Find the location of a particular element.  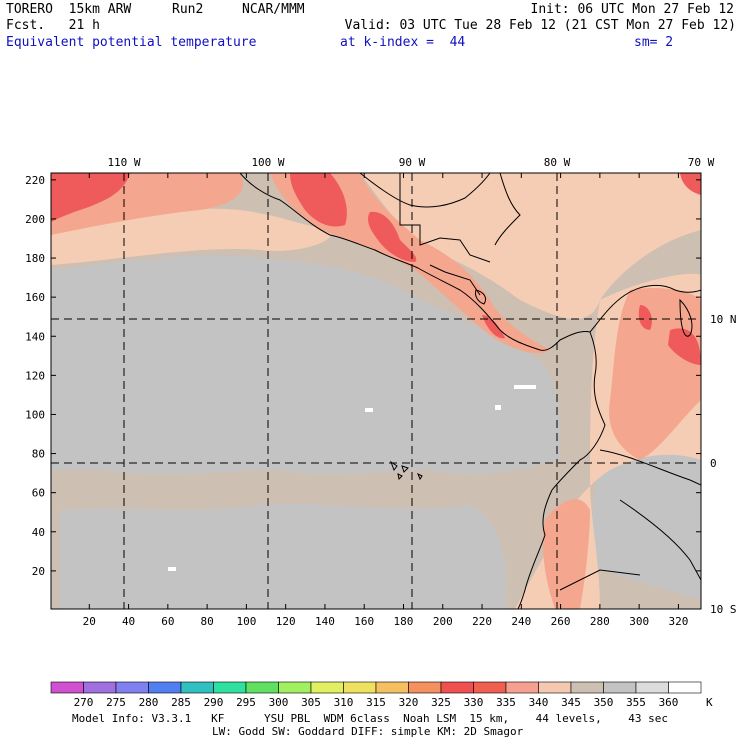

x-tick-label: 260 is located at coordinates (561, 621).